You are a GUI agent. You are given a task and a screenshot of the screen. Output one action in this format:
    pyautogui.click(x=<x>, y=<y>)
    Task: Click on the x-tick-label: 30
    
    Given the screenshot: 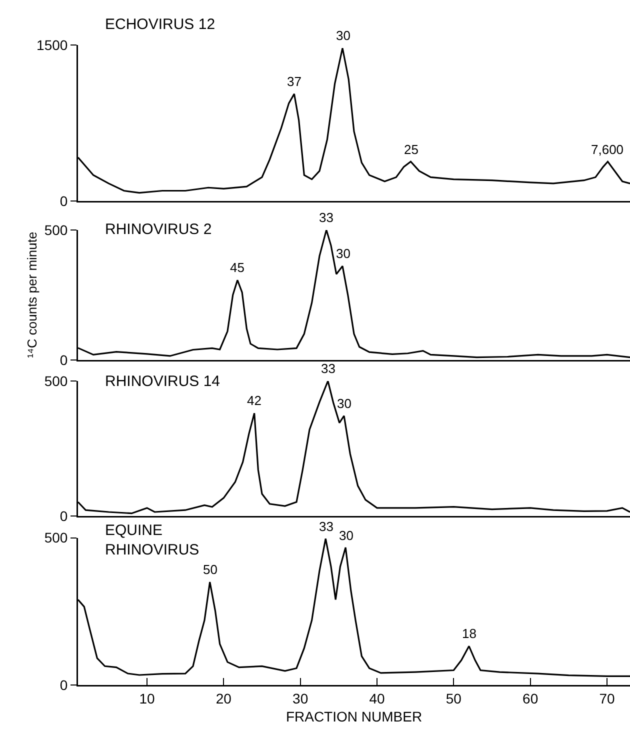 What is the action you would take?
    pyautogui.click(x=300, y=698)
    